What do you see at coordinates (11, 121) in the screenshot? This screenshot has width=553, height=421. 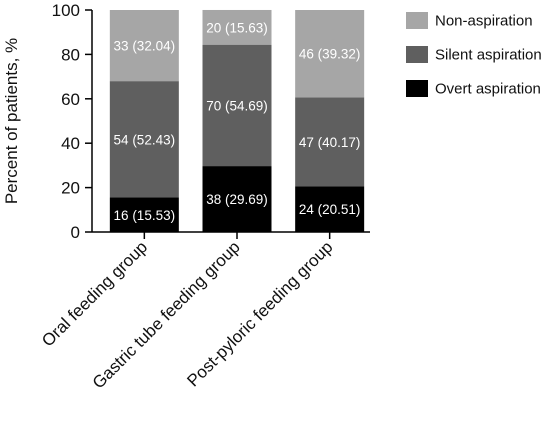 I see `y-axis-label: Percent of patients, %` at bounding box center [11, 121].